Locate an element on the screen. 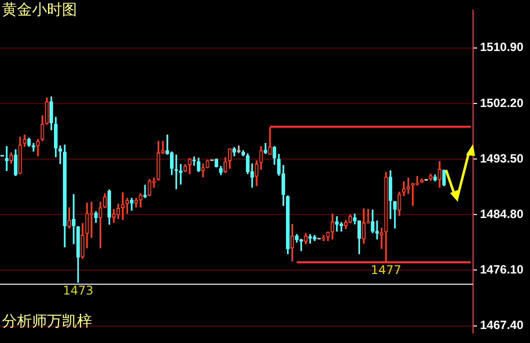 Image resolution: width=530 pixels, height=343 pixels. annotation: 分析师万凯梓 is located at coordinates (47, 321).